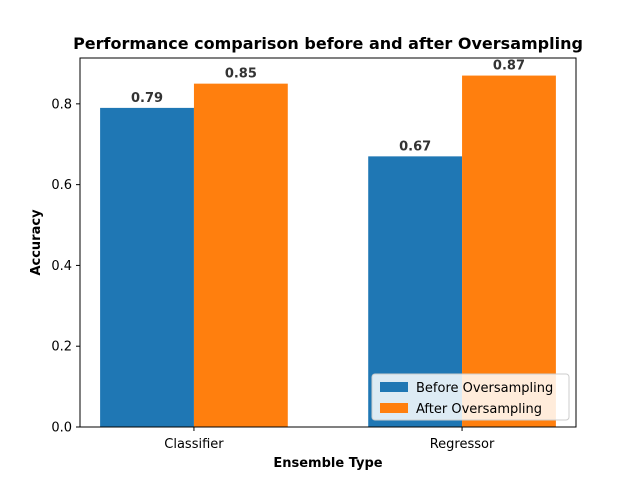 Image resolution: width=640 pixels, height=480 pixels. What do you see at coordinates (328, 107) in the screenshot?
I see `data-labels-group: 0.79 0.67 0.85 0.87` at bounding box center [328, 107].